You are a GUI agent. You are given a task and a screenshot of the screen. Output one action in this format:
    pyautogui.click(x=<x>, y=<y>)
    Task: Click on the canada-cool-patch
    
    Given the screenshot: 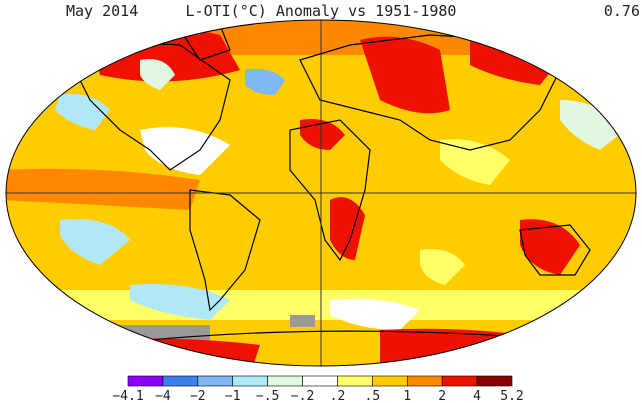 What is the action you would take?
    pyautogui.click(x=157, y=74)
    